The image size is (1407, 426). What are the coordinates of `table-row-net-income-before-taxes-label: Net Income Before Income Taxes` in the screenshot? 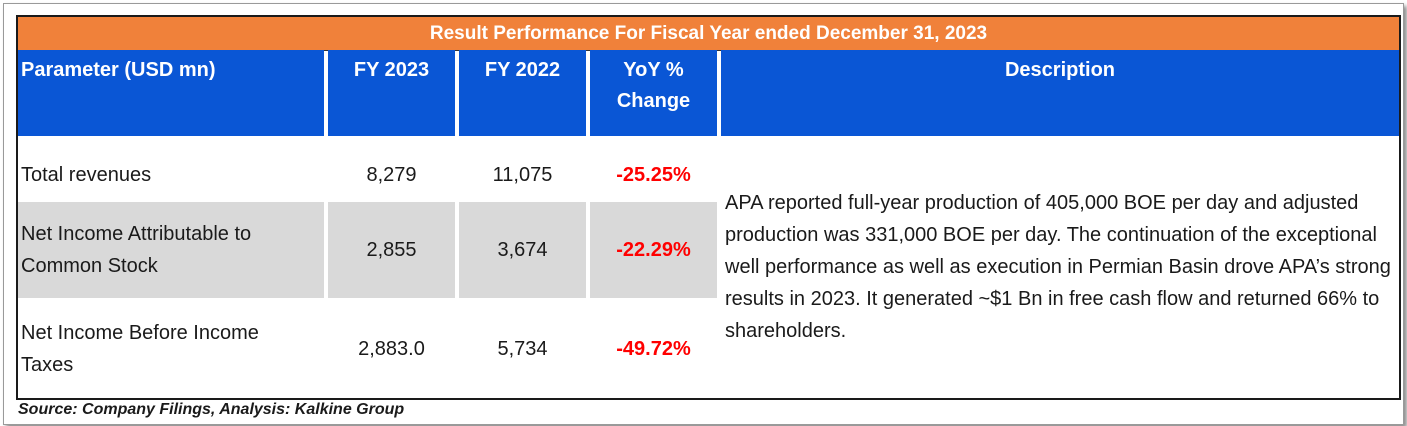 It's located at (171, 349).